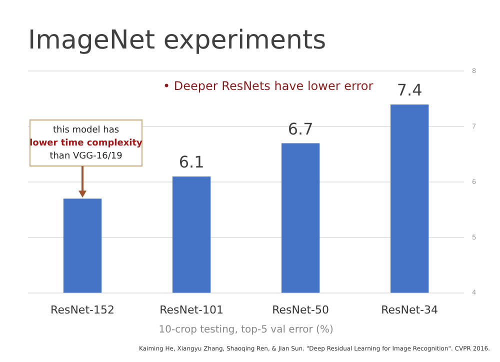 Image resolution: width=500 pixels, height=362 pixels. What do you see at coordinates (192, 309) in the screenshot?
I see `x-tick-label: ResNet-101` at bounding box center [192, 309].